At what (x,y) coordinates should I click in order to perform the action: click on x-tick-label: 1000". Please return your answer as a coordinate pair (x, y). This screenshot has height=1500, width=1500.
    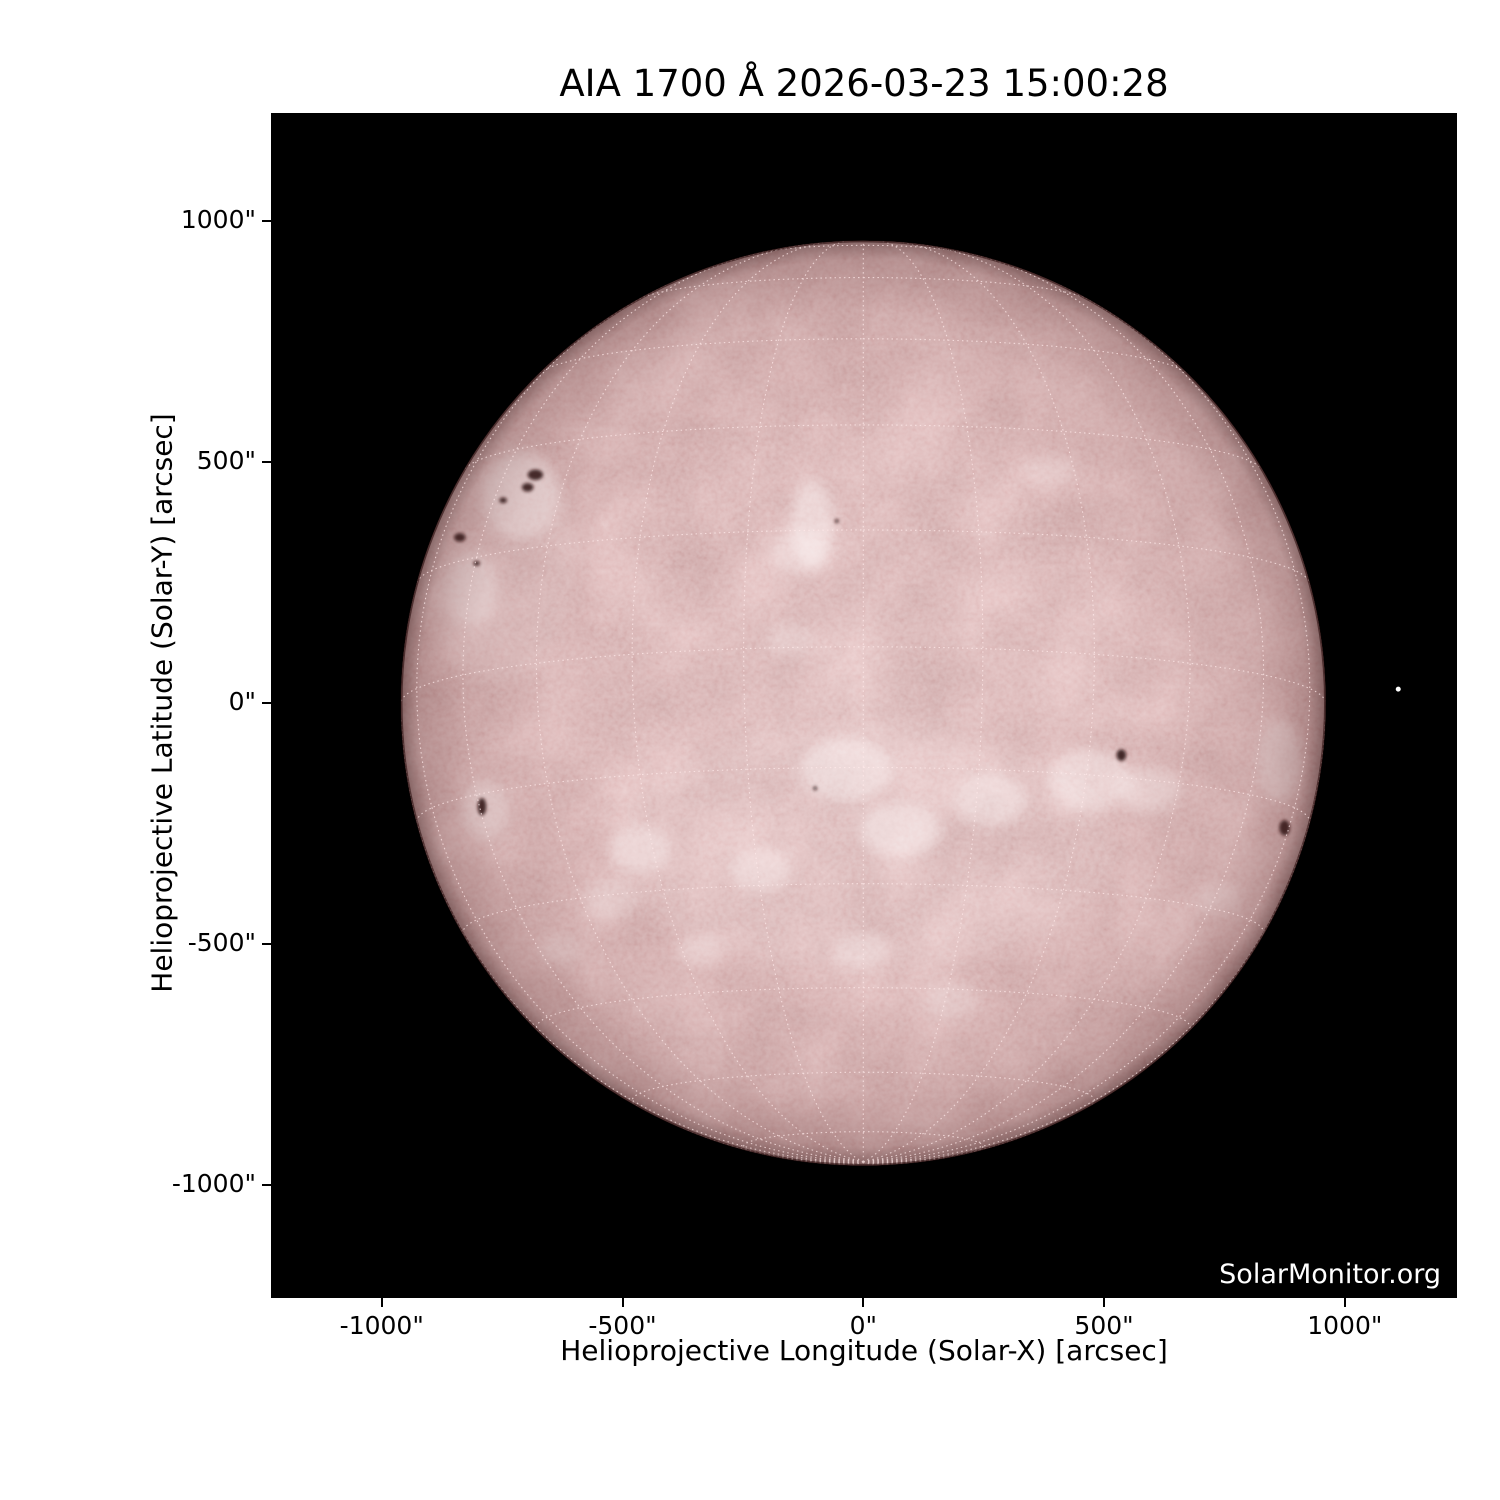
    Looking at the image, I should click on (1345, 1325).